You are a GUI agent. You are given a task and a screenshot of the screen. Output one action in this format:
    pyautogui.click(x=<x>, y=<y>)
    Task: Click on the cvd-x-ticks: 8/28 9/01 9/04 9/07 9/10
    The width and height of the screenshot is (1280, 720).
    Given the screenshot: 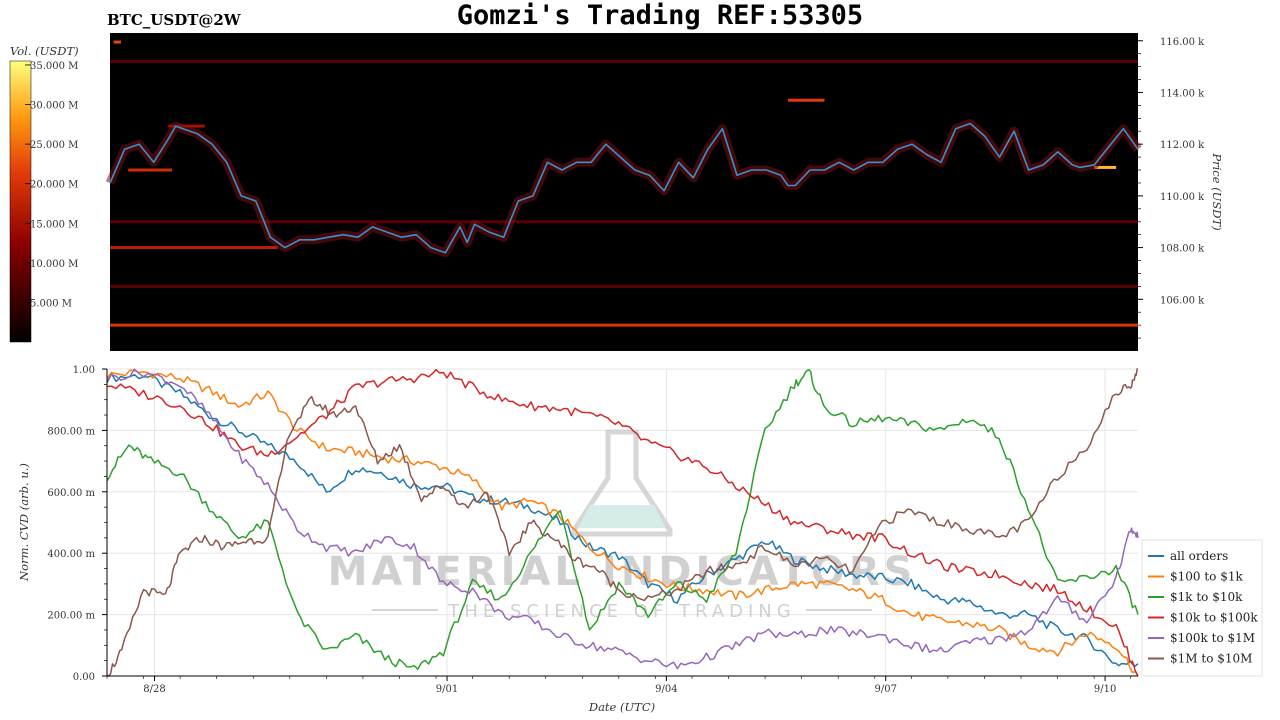 What is the action you would take?
    pyautogui.click(x=618, y=685)
    